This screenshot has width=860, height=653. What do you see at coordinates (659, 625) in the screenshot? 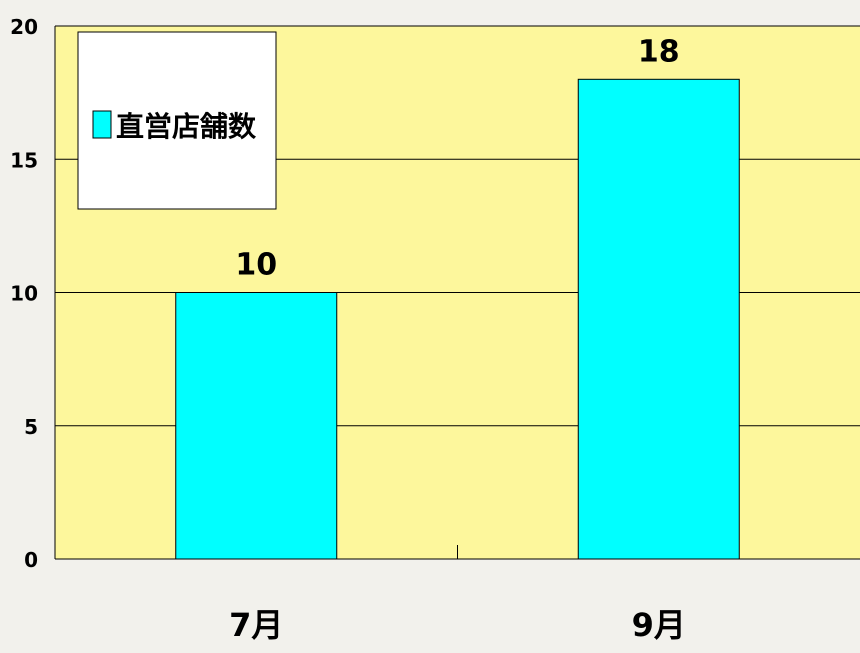
I see `x-tick-label: 9月` at bounding box center [659, 625].